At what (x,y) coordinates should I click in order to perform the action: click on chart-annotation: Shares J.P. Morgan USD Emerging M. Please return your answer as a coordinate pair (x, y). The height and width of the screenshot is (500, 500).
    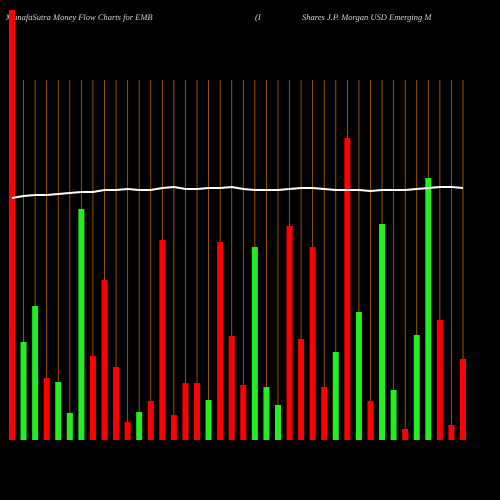
    Looking at the image, I should click on (367, 17).